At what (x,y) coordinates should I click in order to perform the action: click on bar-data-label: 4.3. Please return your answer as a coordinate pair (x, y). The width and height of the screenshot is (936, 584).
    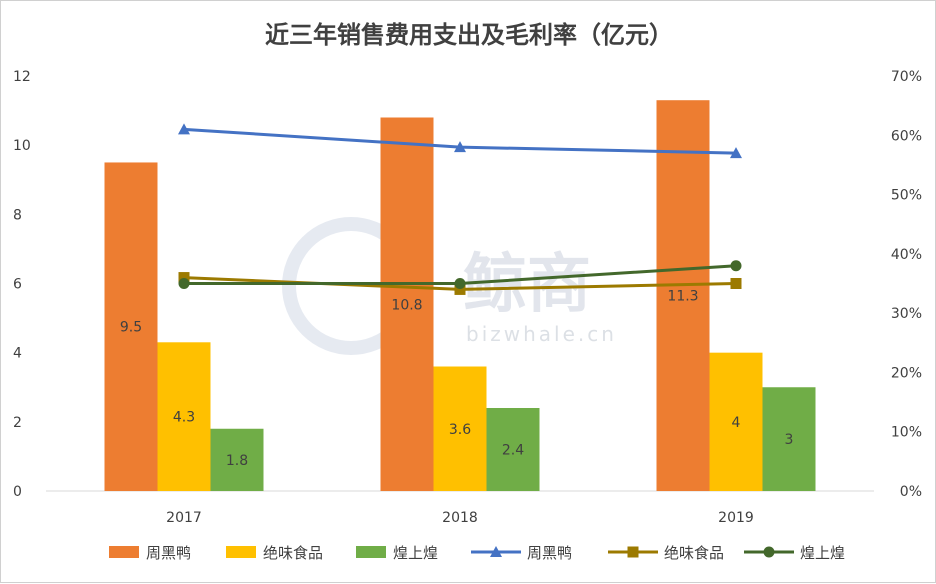
    Looking at the image, I should click on (184, 418).